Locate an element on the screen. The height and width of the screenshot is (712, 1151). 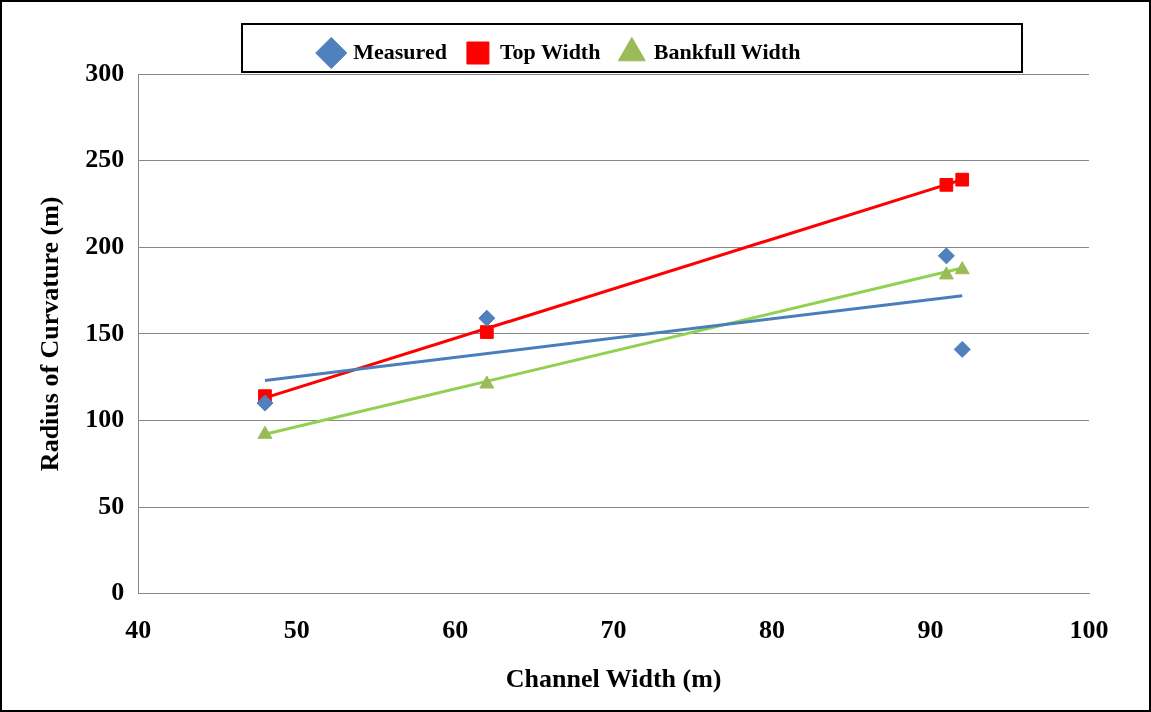
y-tick-label: 0 is located at coordinates (118, 592).